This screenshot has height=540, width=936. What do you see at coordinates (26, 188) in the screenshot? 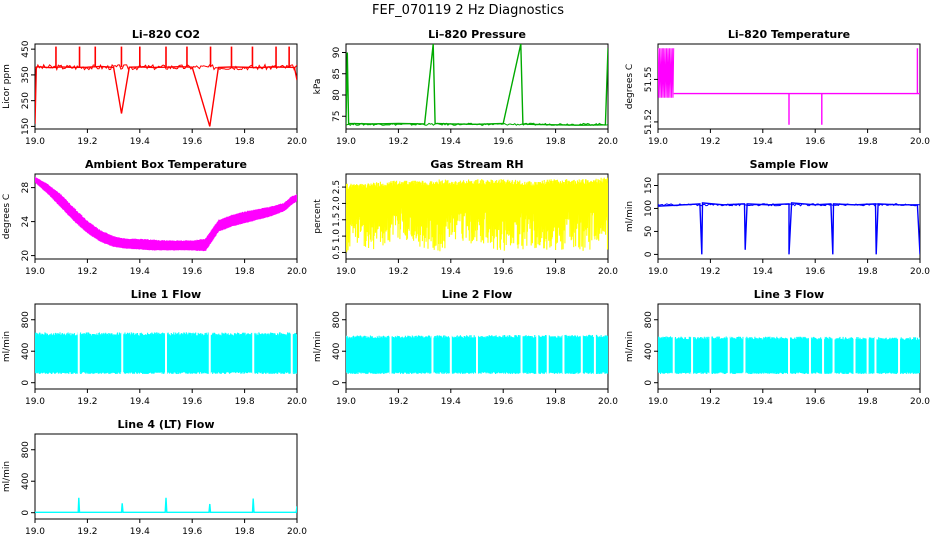
I see `y-tick-label: 28` at bounding box center [26, 188].